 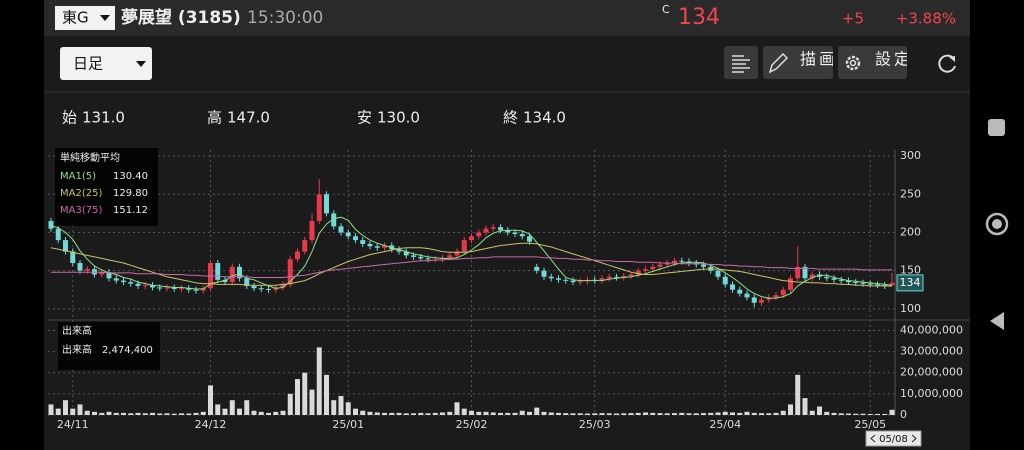 I want to click on y-tick-label: 200, so click(x=910, y=231).